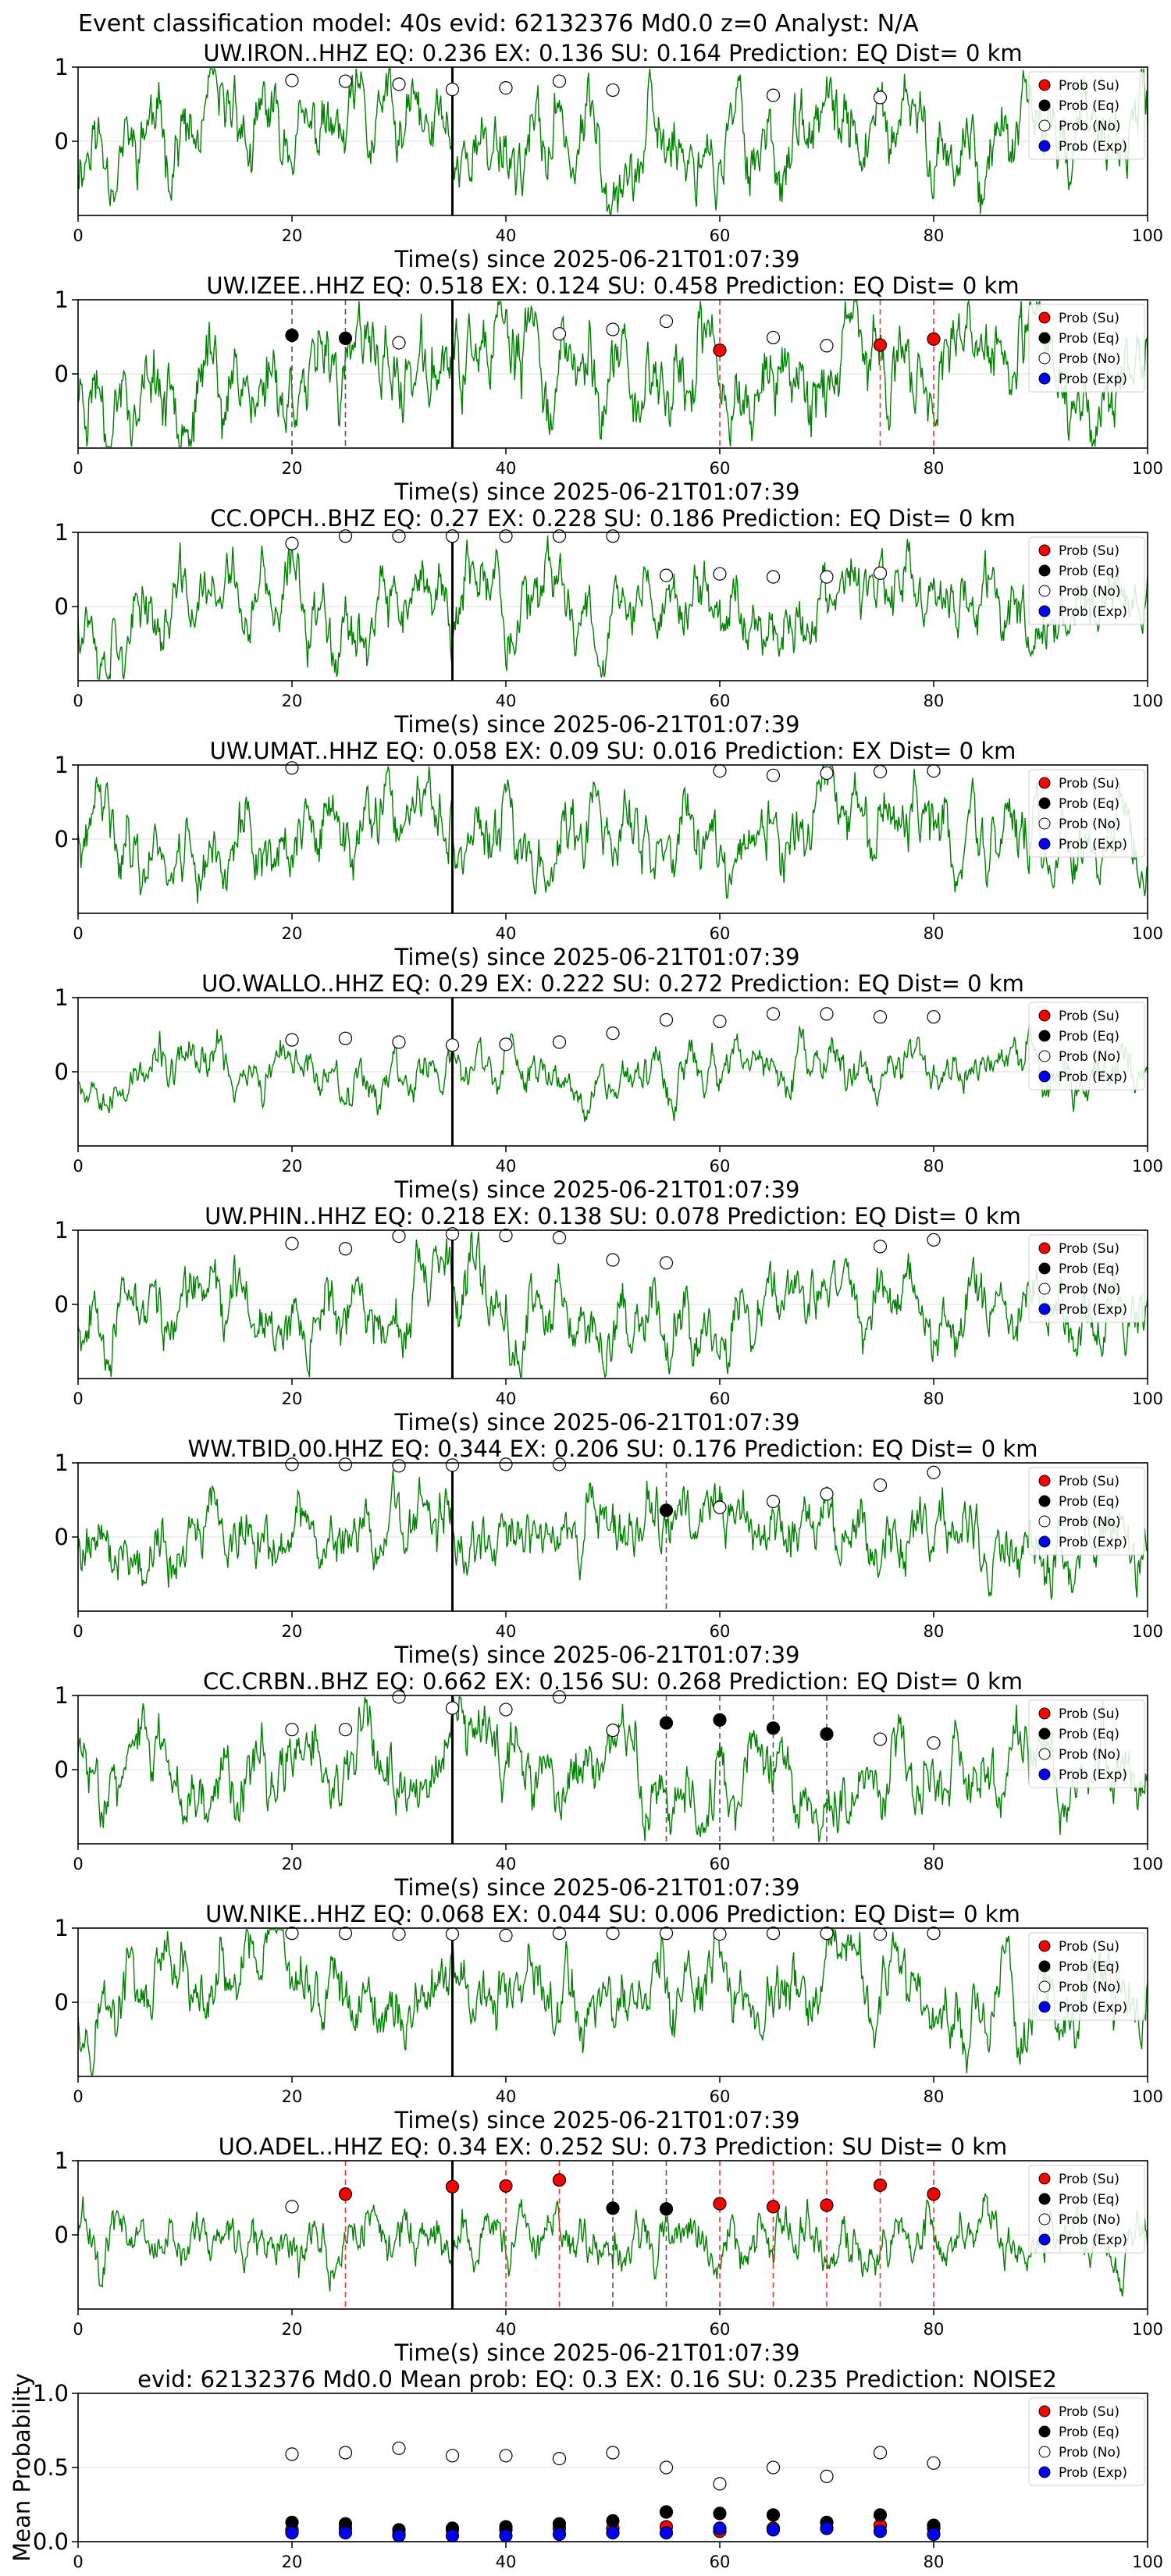 Image resolution: width=1171 pixels, height=2576 pixels. Describe the element at coordinates (1147, 2562) in the screenshot. I see `x-tick-label: 100` at that location.